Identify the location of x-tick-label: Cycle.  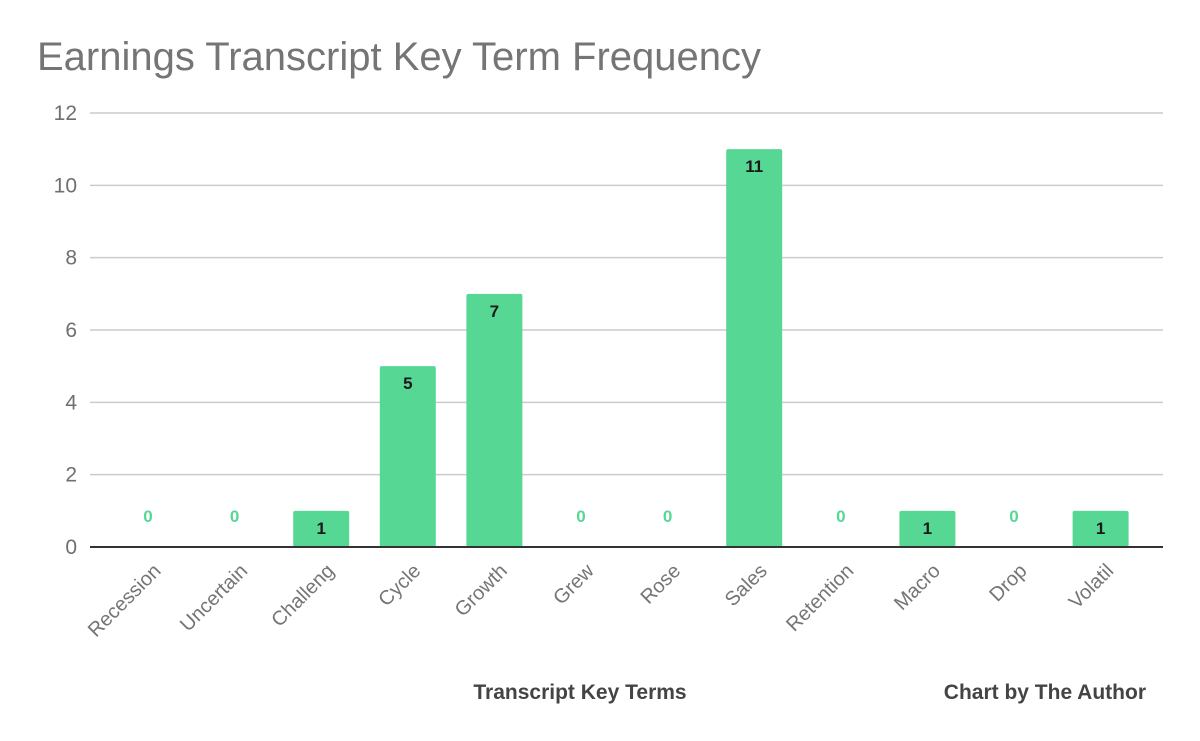
(399, 585).